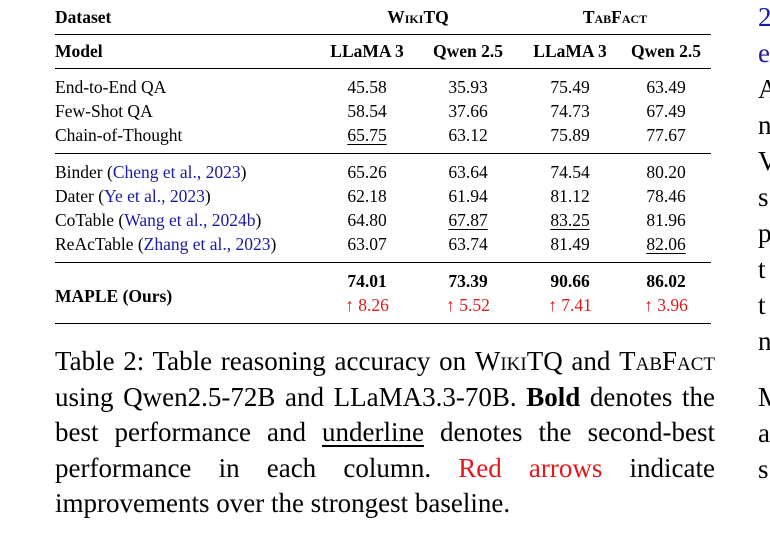 The height and width of the screenshot is (554, 770). What do you see at coordinates (367, 220) in the screenshot?
I see `score-cell: 64.80` at bounding box center [367, 220].